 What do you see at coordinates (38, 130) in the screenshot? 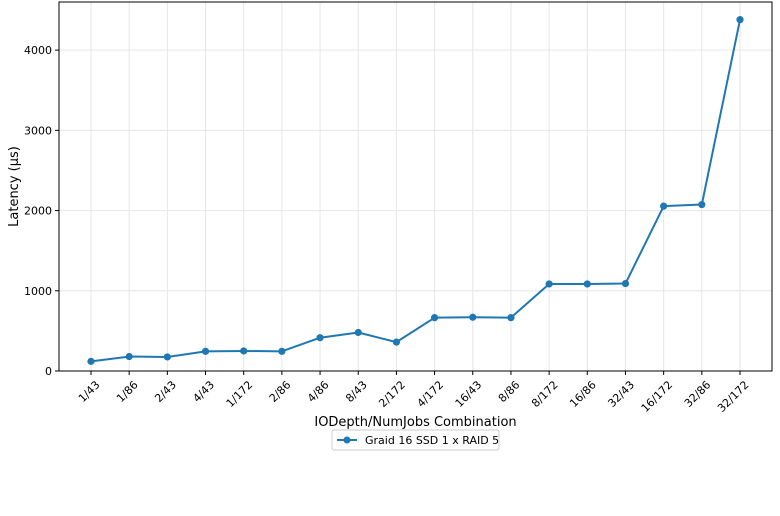
I see `y-tick-label: 3000` at bounding box center [38, 130].